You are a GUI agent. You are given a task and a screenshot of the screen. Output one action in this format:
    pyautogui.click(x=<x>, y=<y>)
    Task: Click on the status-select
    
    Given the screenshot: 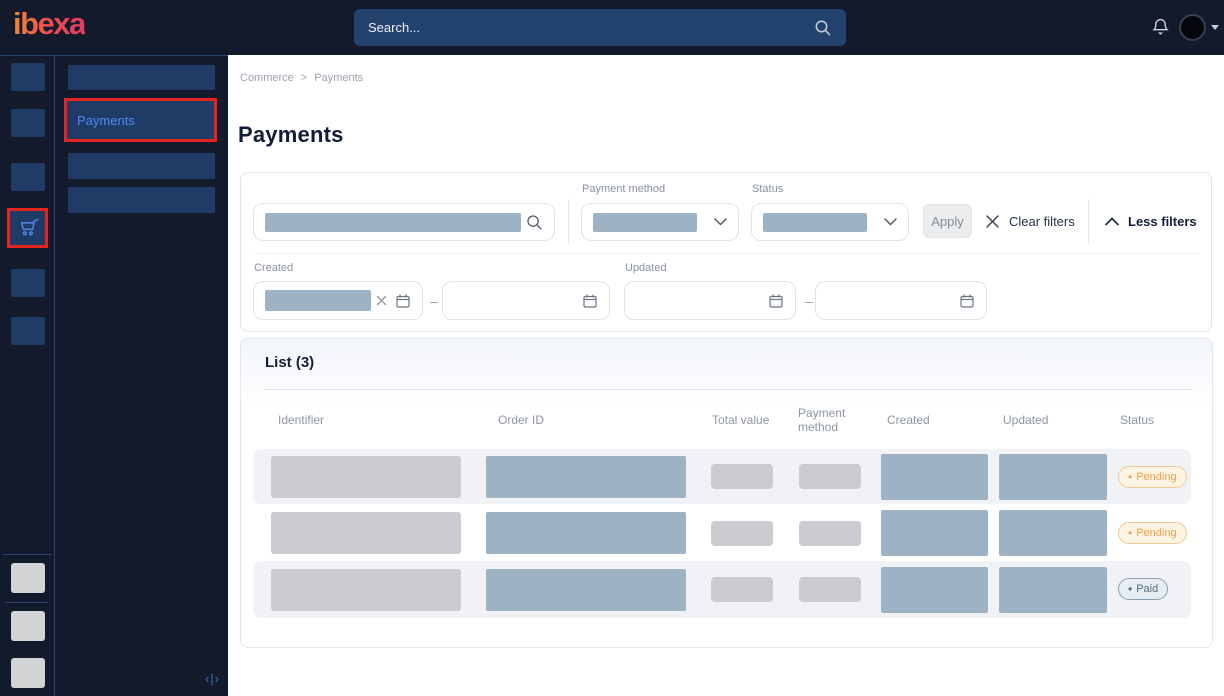 What is the action you would take?
    pyautogui.click(x=830, y=222)
    